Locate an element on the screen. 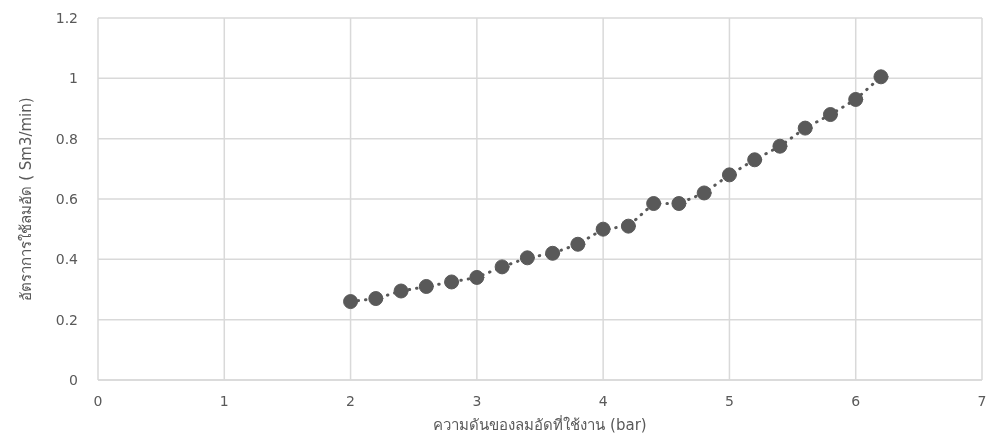 This screenshot has height=448, width=1002. x-tick-label: 0 is located at coordinates (98, 400).